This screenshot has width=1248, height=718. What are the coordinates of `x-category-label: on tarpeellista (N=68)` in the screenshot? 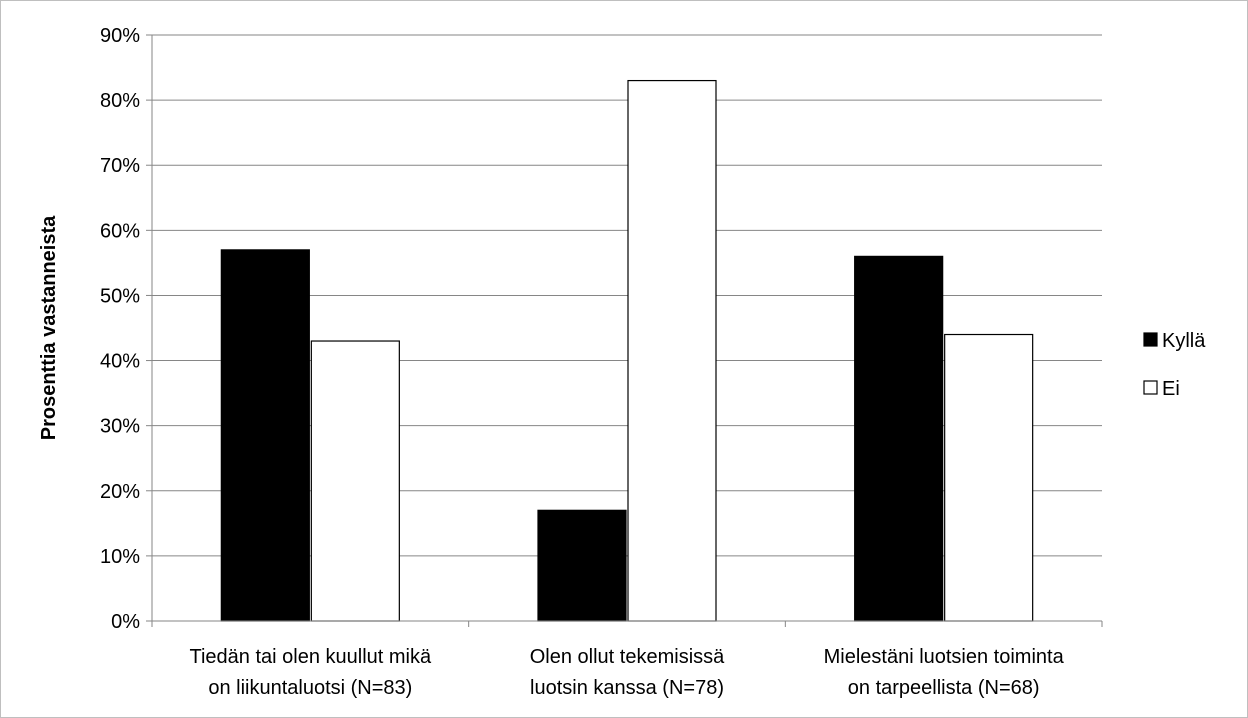 It's located at (944, 688).